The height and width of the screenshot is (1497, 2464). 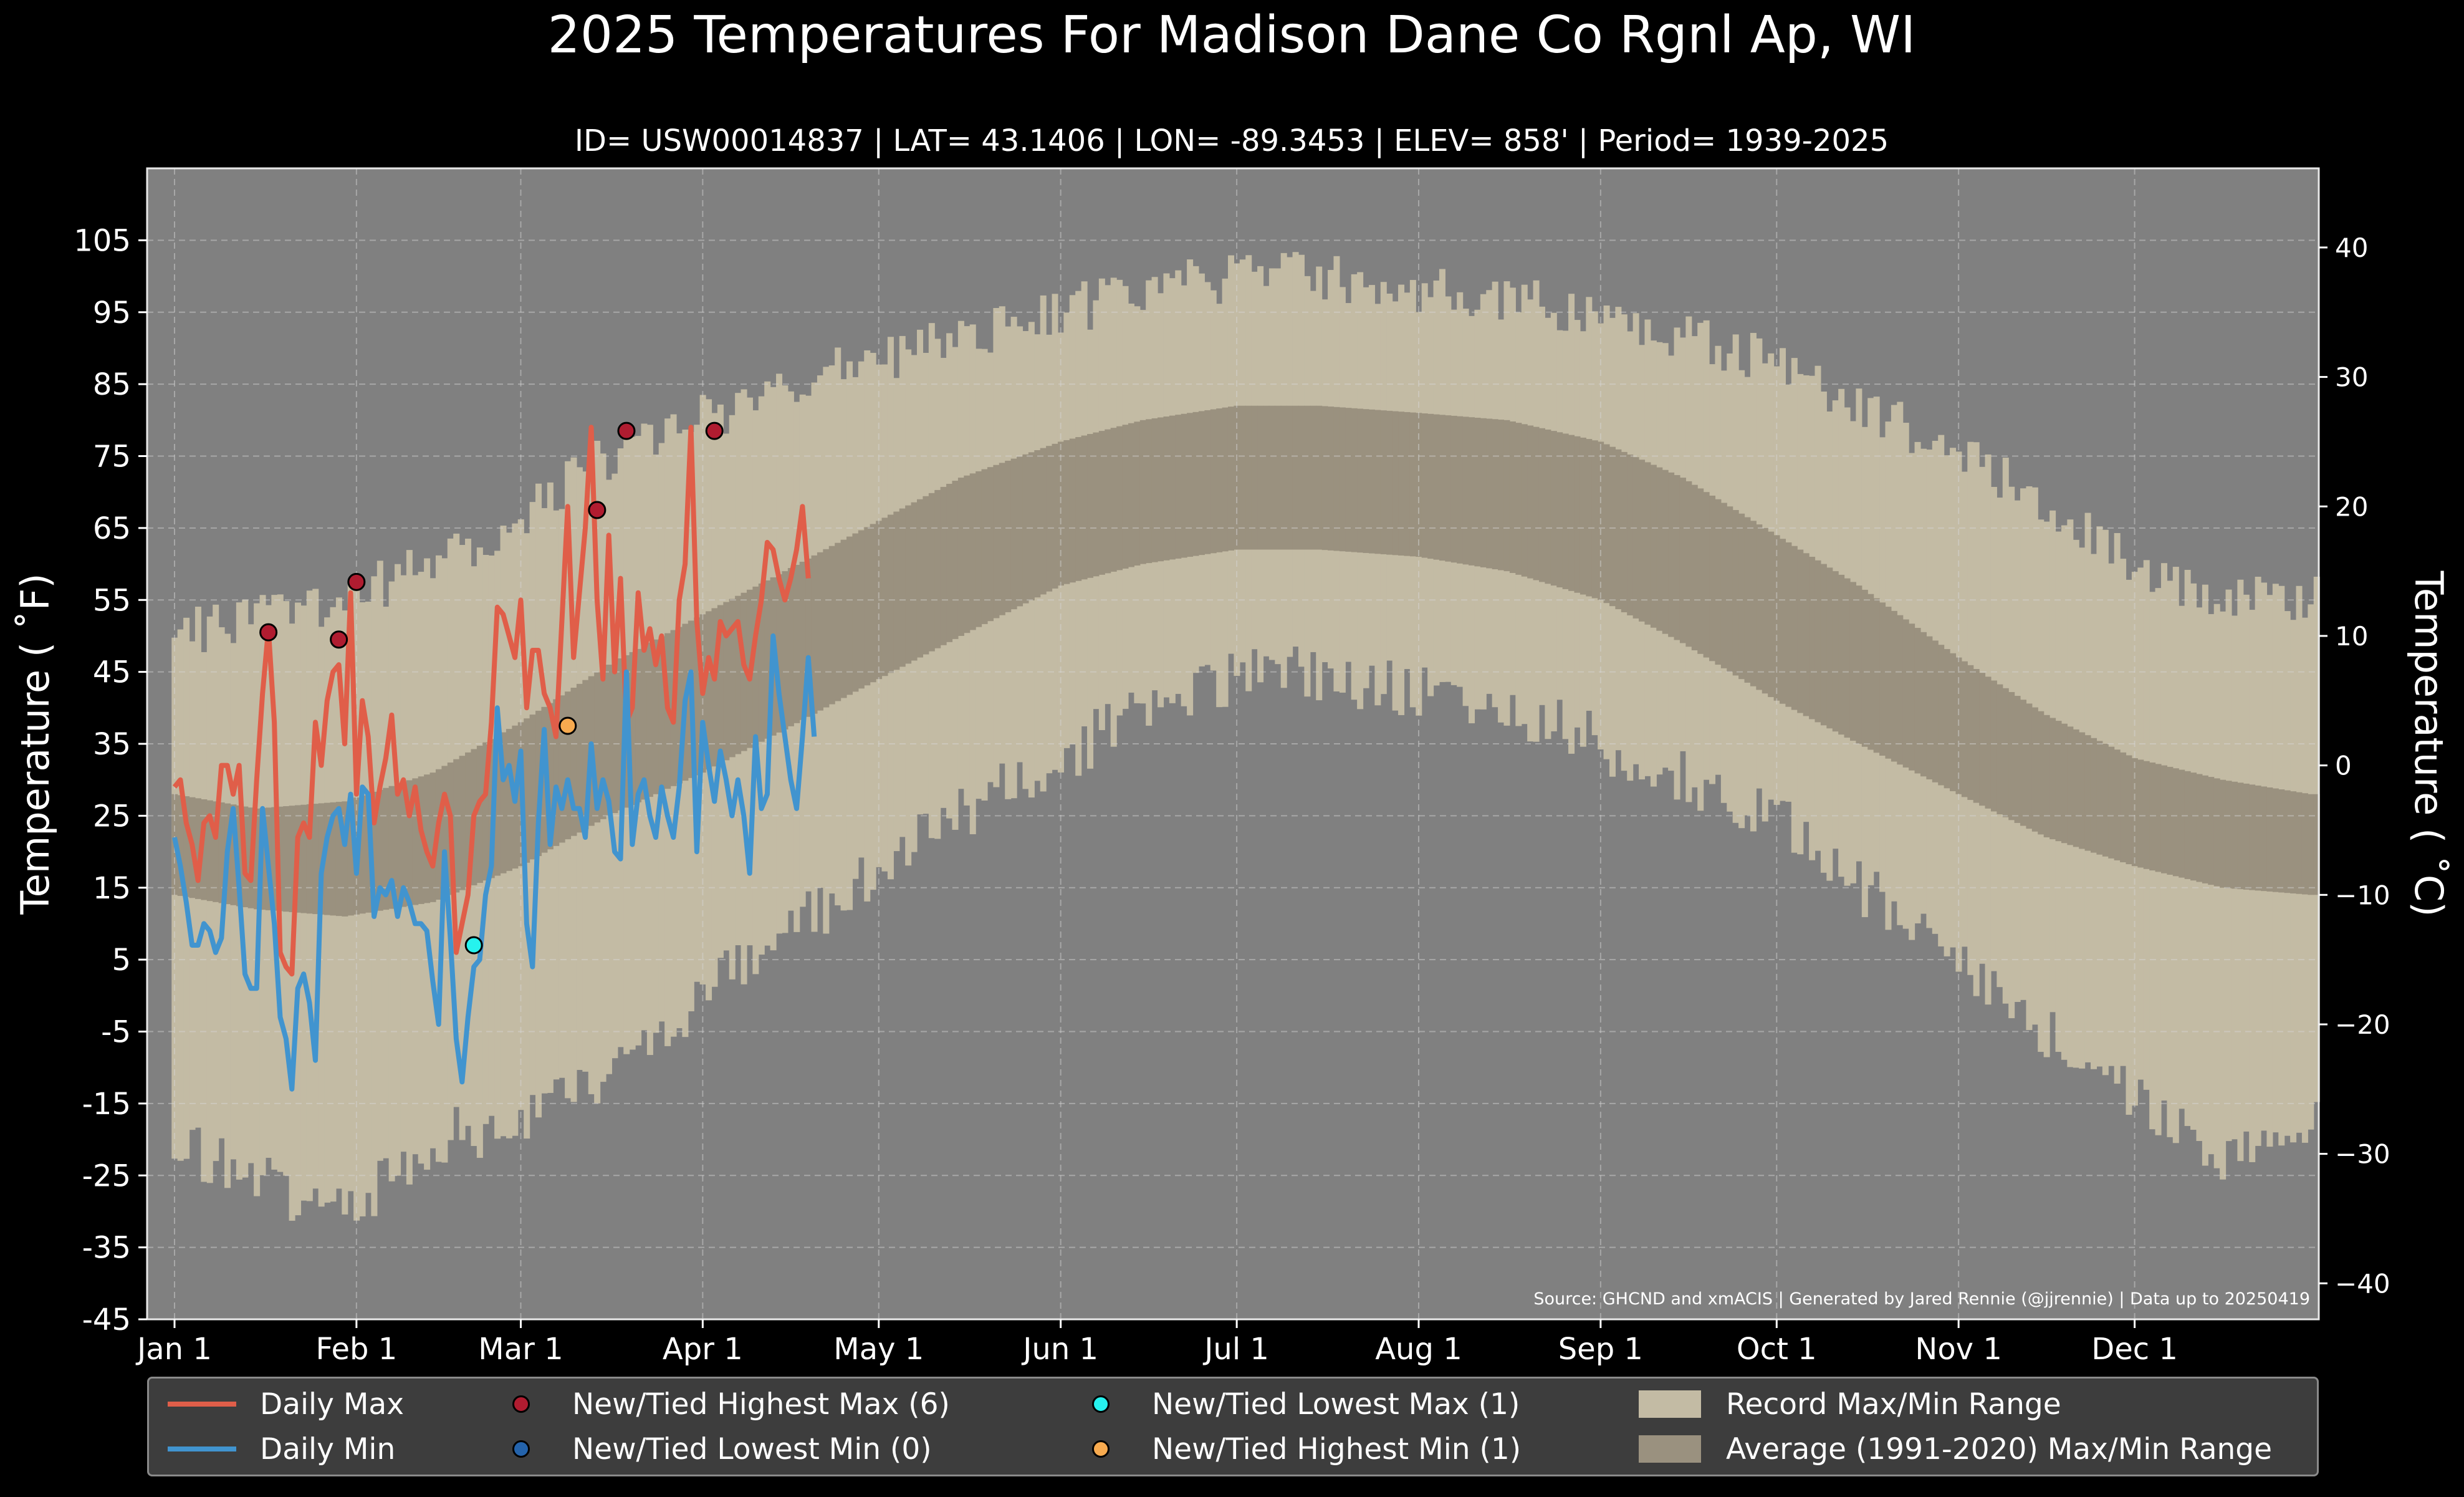 I want to click on legend-label: New/Tied Highest Min (1), so click(x=1337, y=1449).